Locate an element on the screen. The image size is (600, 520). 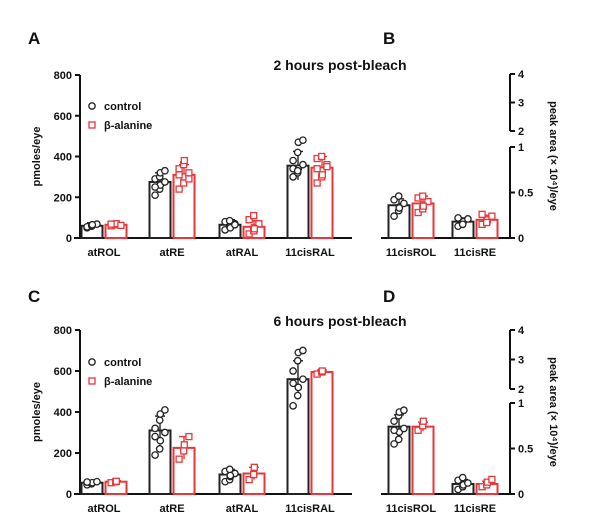
y-tick-label-upper-B-3: 3 is located at coordinates (521, 104).